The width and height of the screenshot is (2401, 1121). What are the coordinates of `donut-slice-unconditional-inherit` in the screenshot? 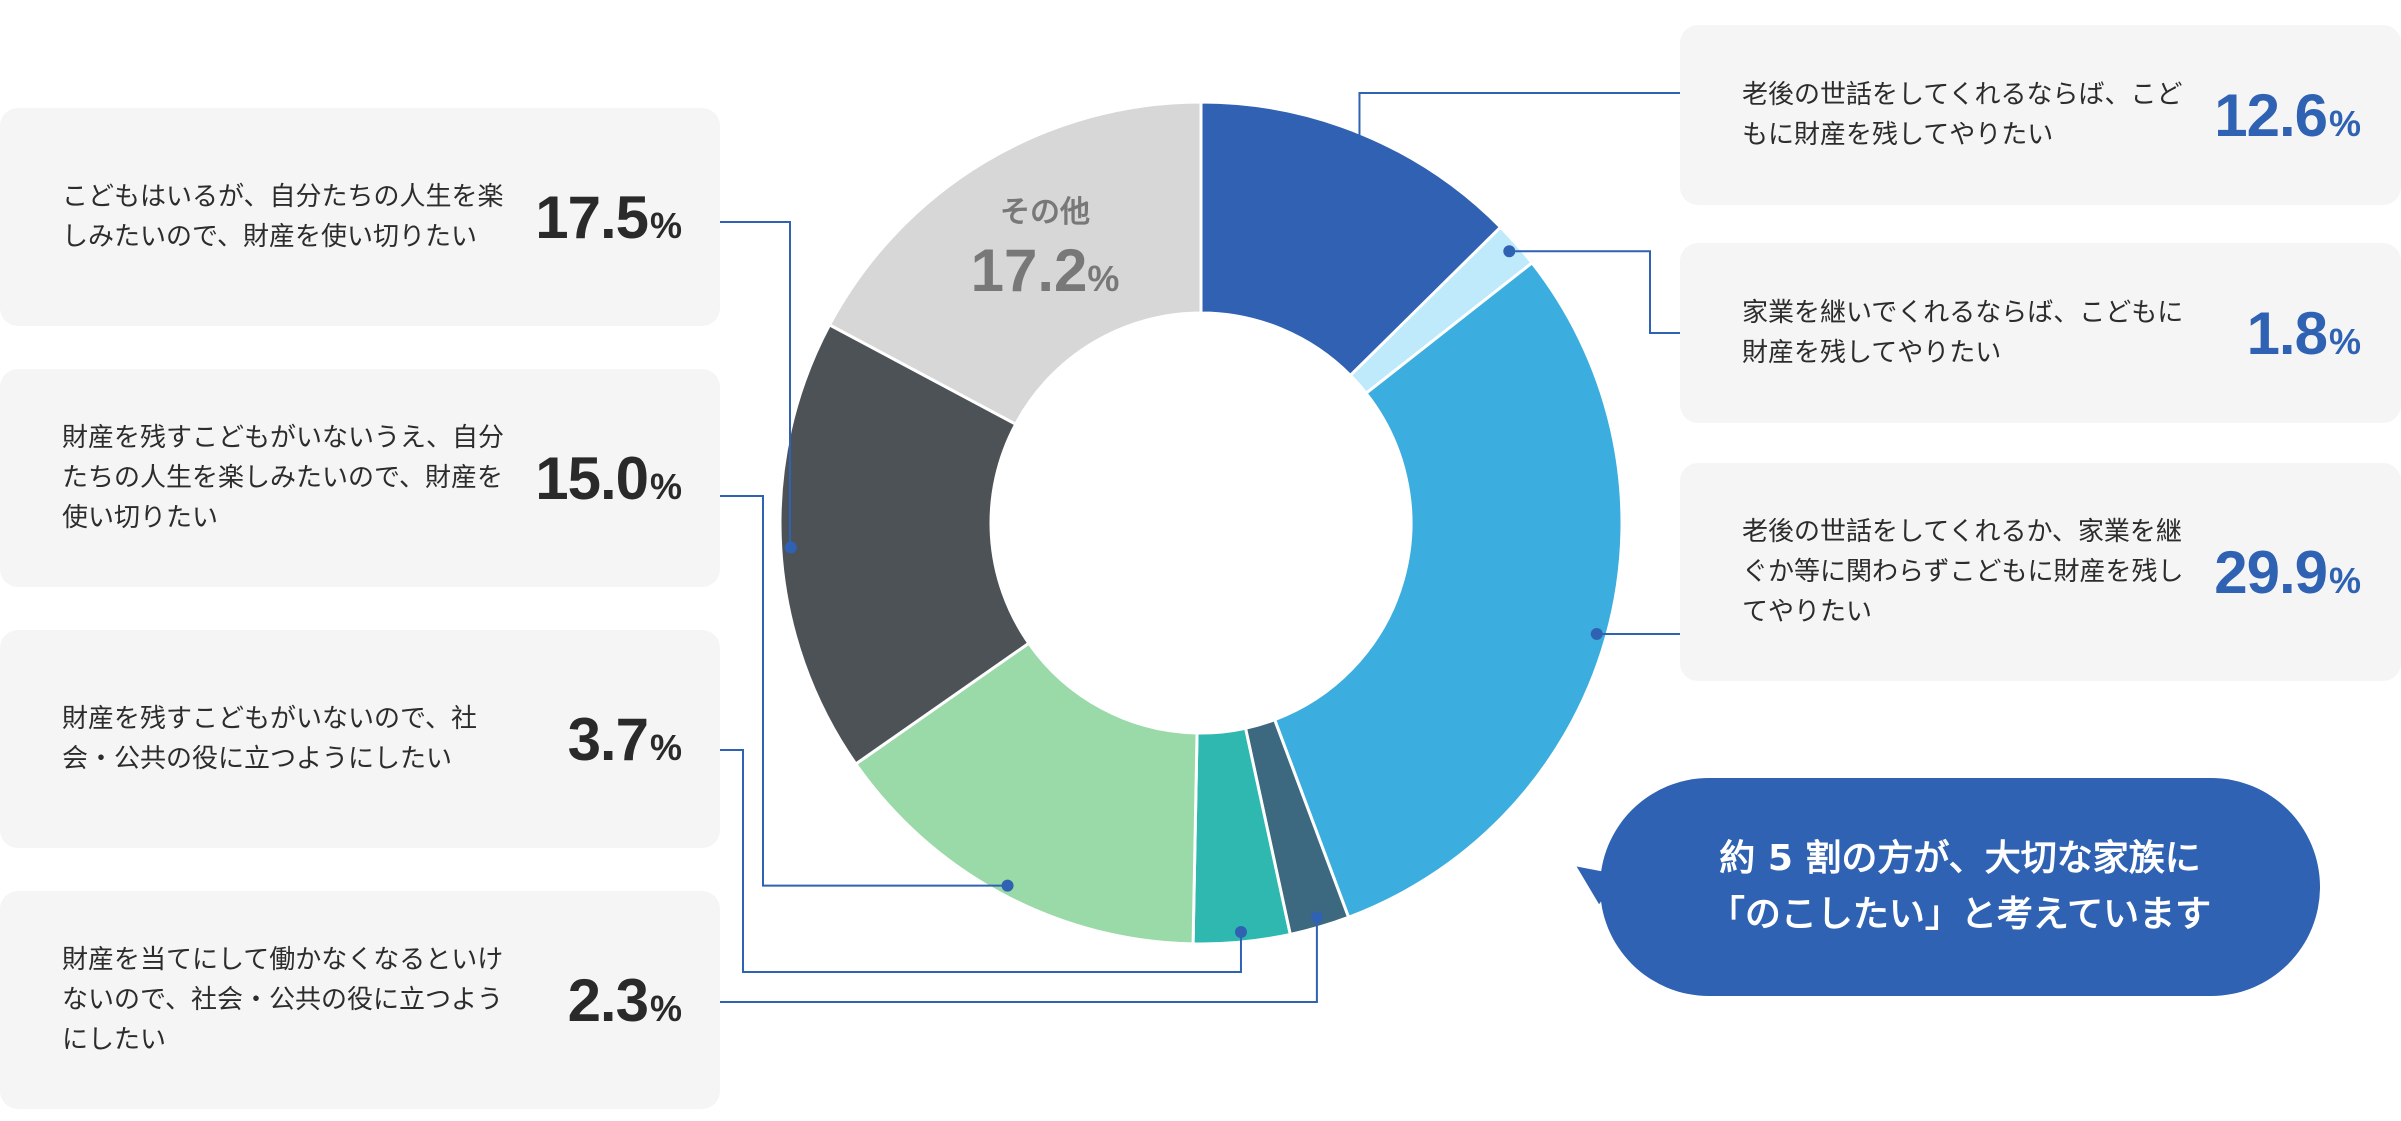 It's located at (1448, 590).